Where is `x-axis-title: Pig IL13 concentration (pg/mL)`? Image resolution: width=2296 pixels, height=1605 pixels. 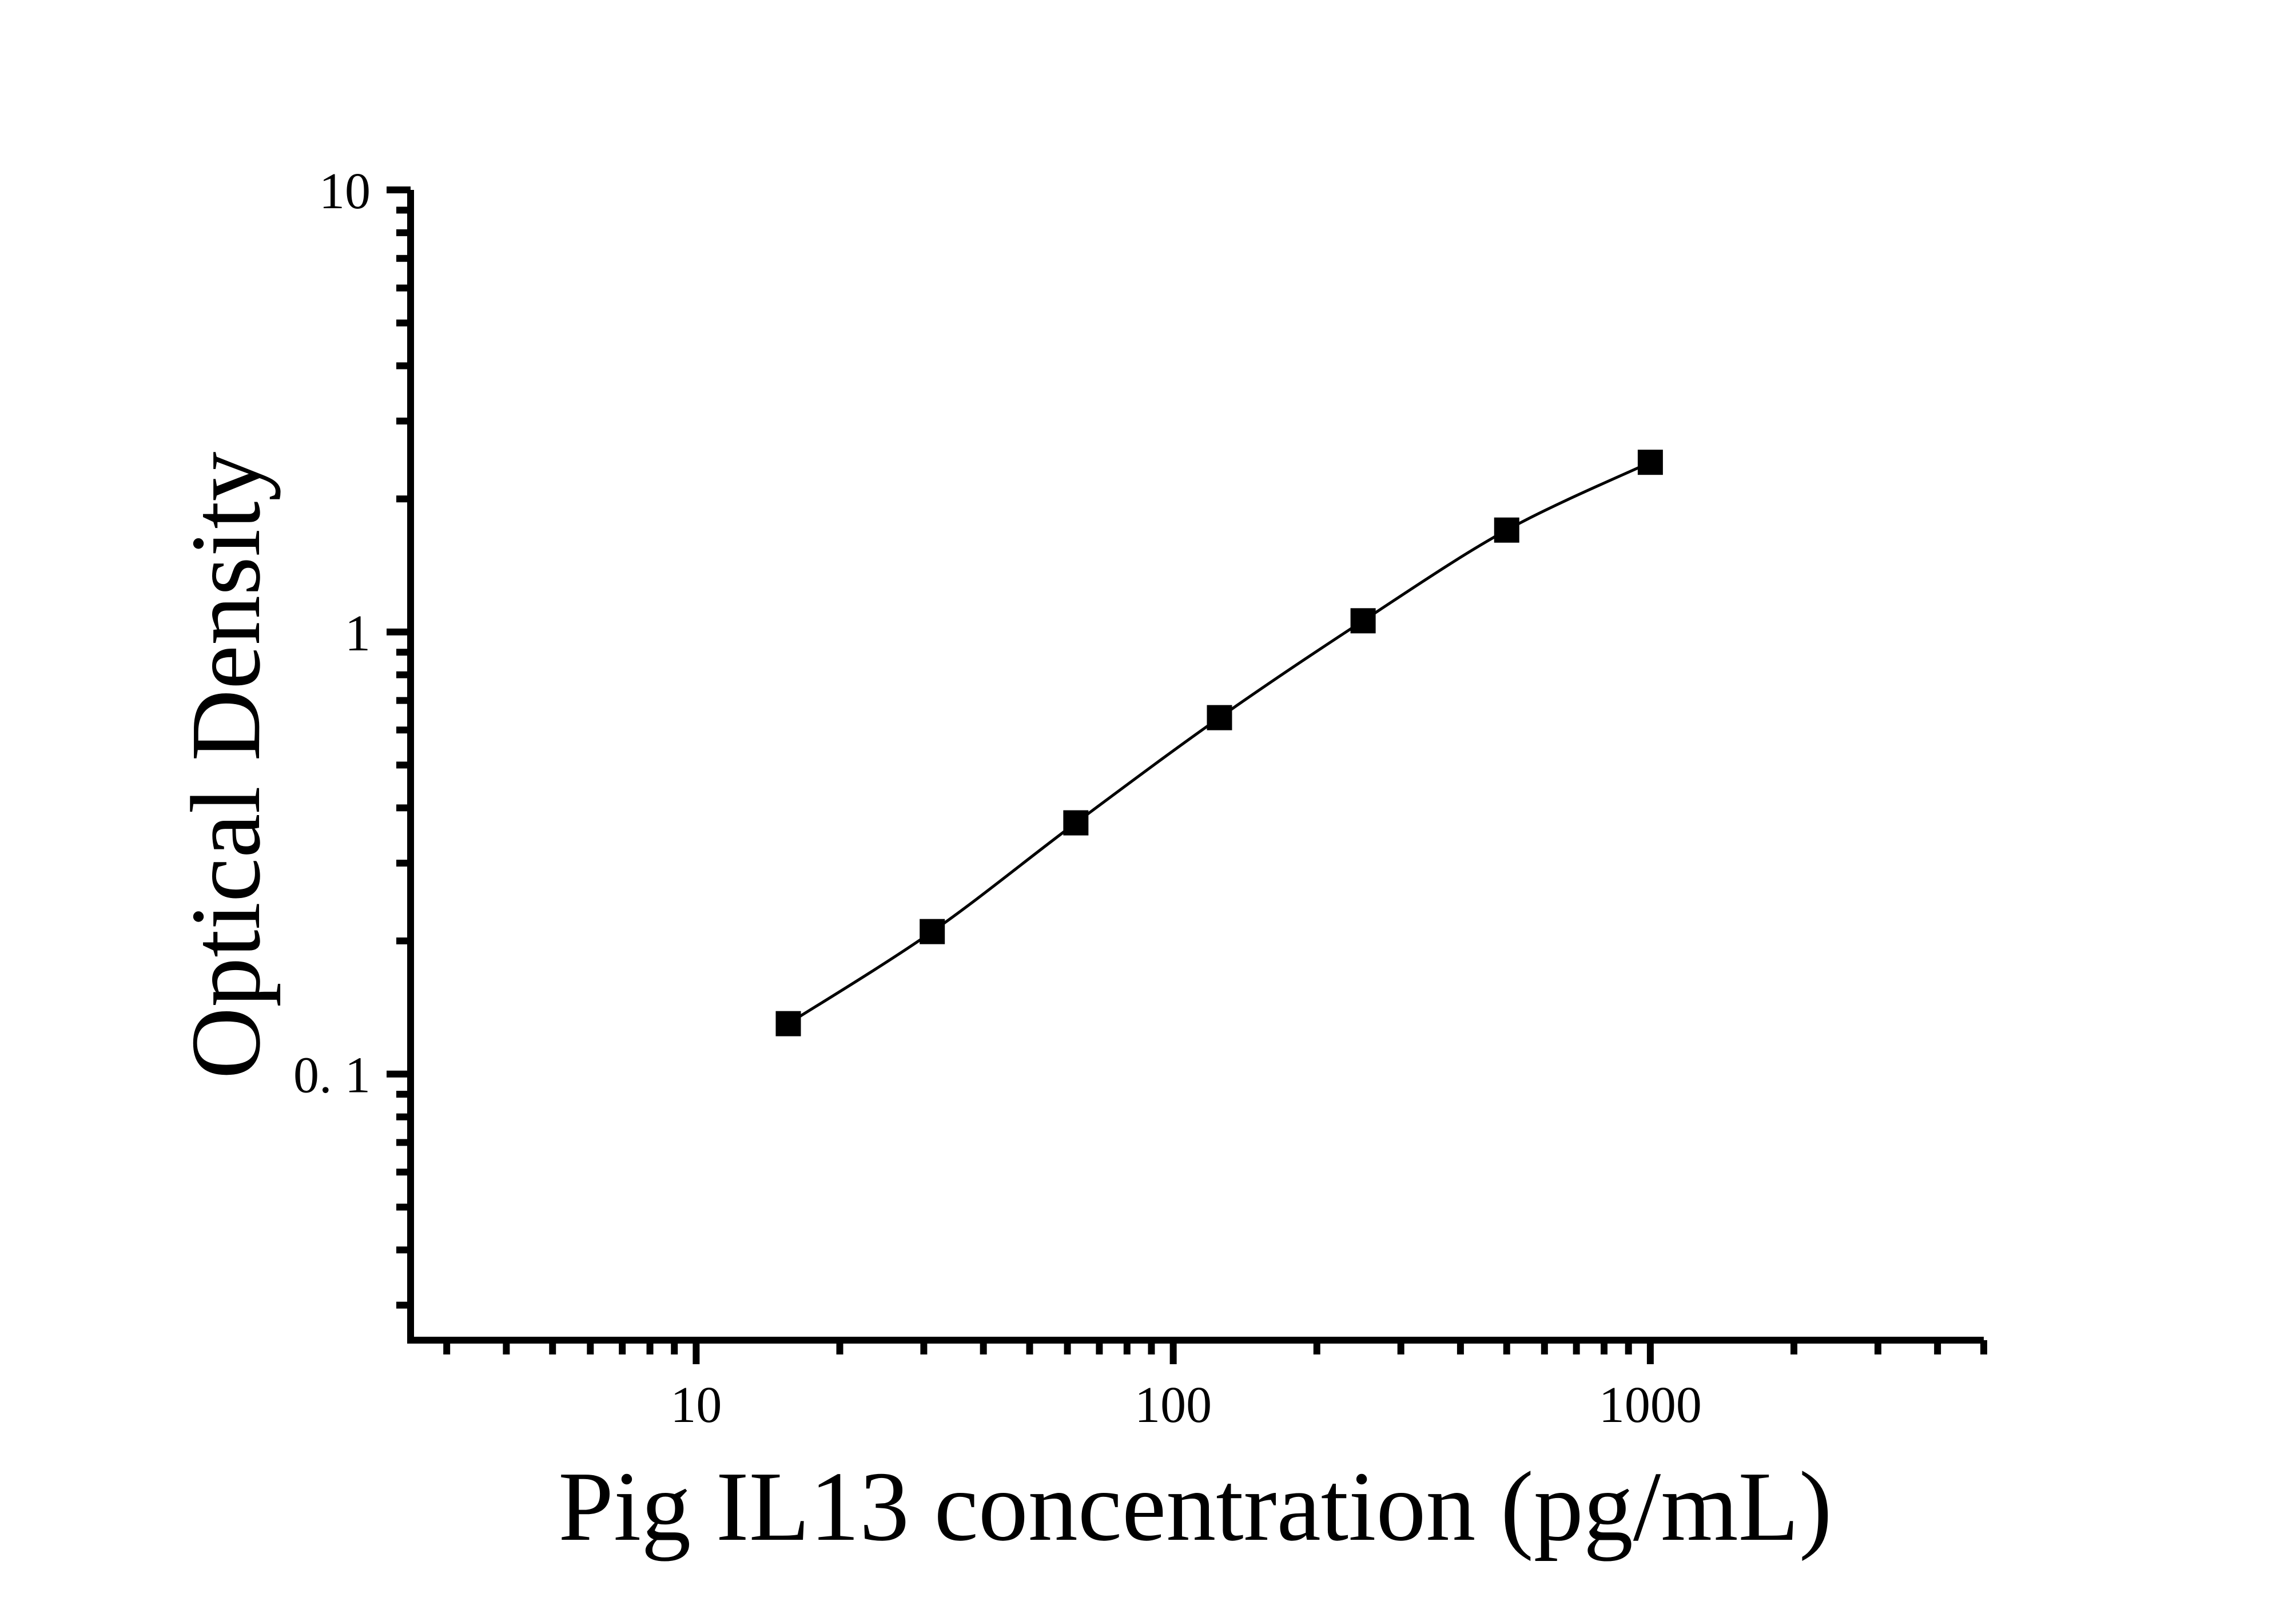
x-axis-title: Pig IL13 concentration (pg/mL) is located at coordinates (1195, 1506).